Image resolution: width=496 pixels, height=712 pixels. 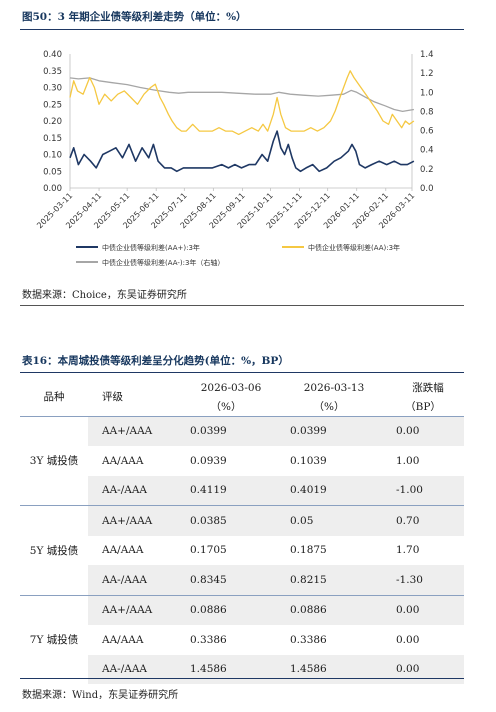 I want to click on y-left-tick-label: 0.10, so click(x=52, y=156).